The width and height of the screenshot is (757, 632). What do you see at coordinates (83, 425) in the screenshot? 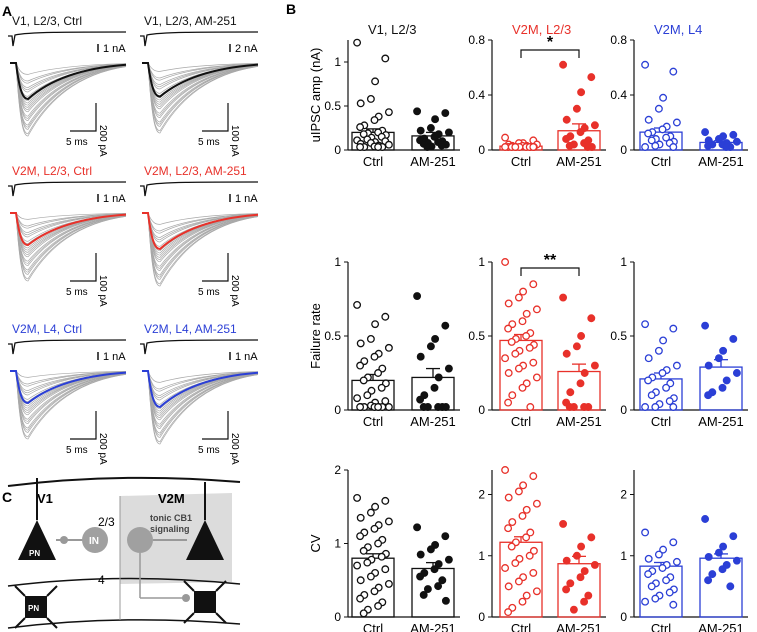
I see `scale-bar` at bounding box center [83, 425].